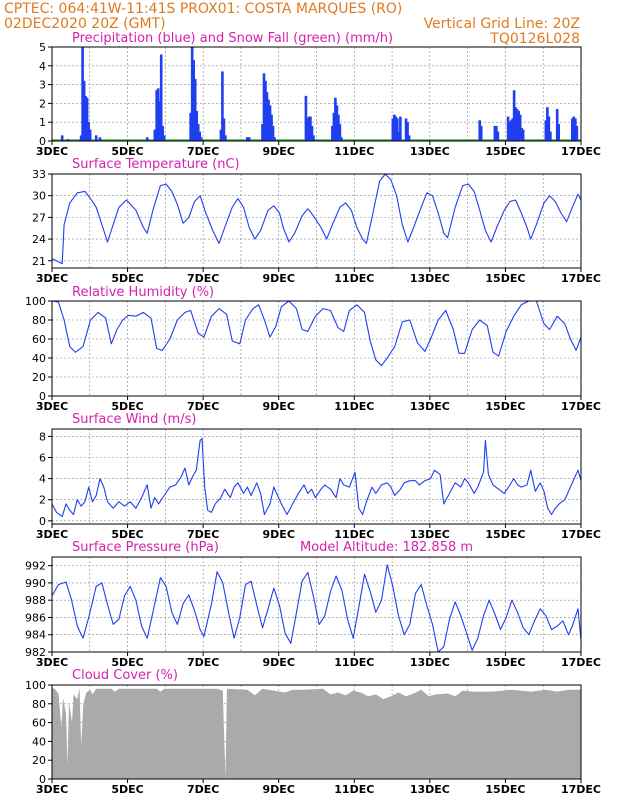 Image resolution: width=618 pixels, height=800 pixels. I want to click on y-tick-label: 27, so click(39, 217).